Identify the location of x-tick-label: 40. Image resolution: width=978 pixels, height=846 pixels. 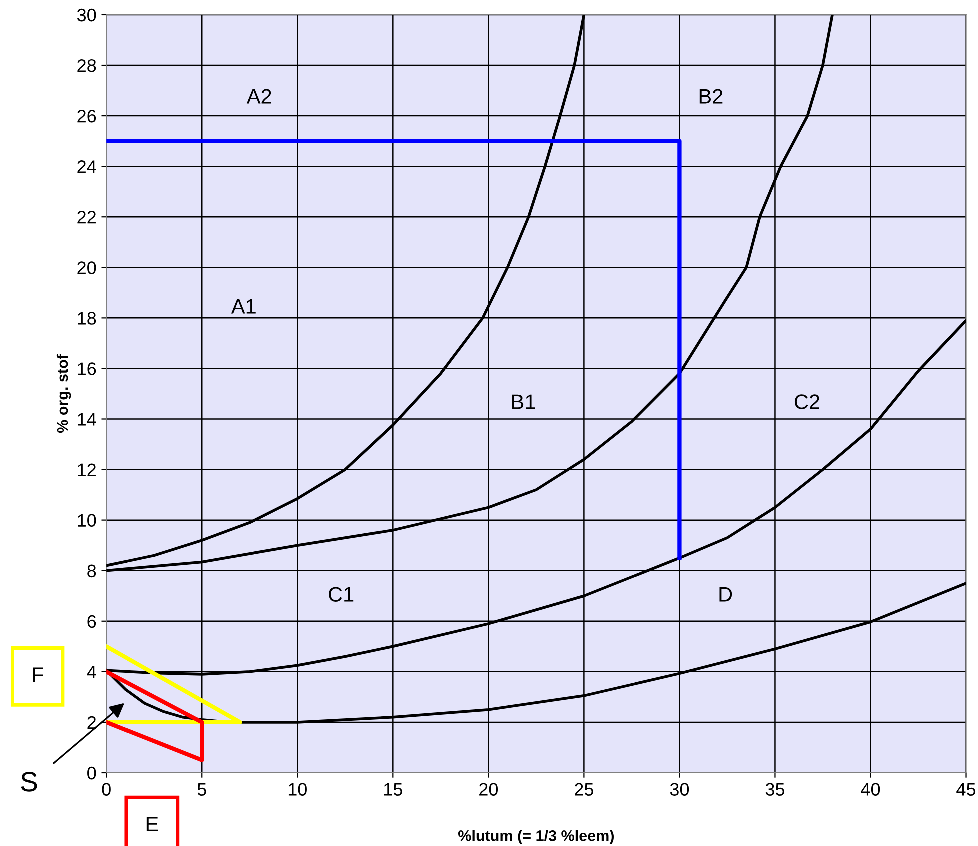
(870, 789).